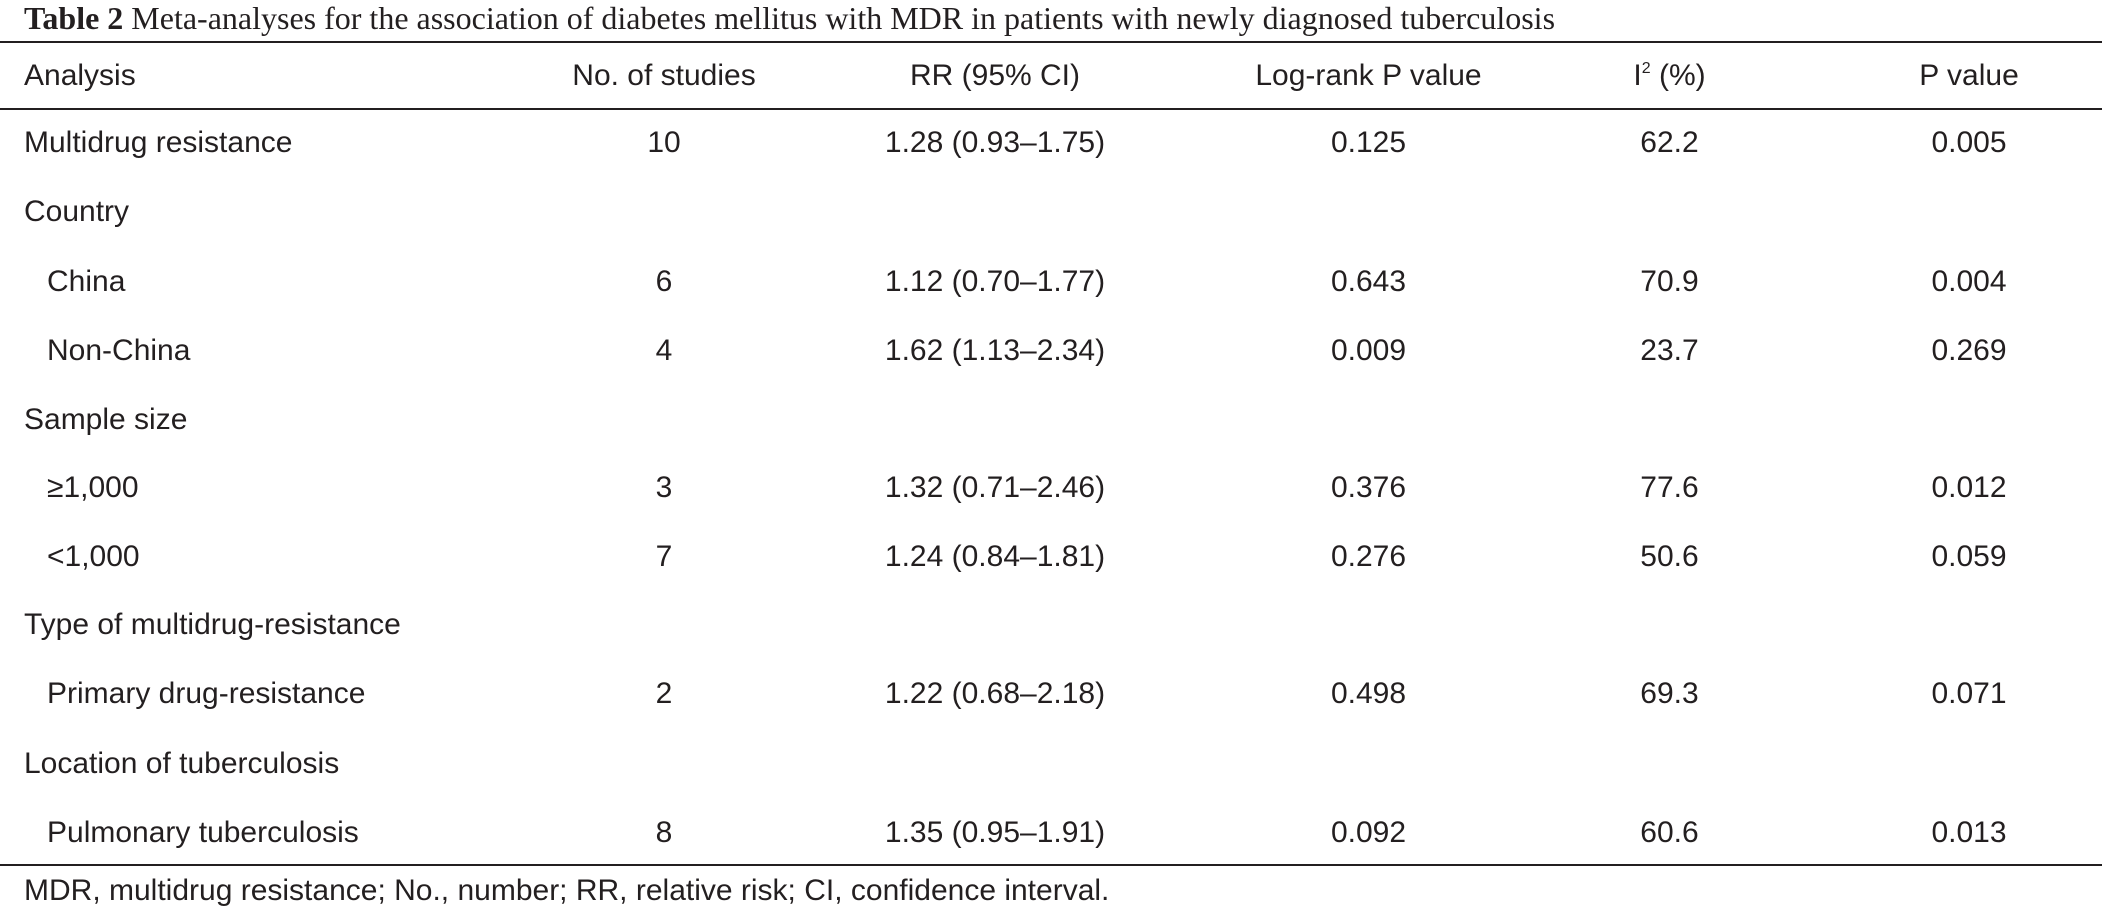 The image size is (2102, 916). Describe the element at coordinates (1368, 281) in the screenshot. I see `cell-logrank: 0.643` at that location.